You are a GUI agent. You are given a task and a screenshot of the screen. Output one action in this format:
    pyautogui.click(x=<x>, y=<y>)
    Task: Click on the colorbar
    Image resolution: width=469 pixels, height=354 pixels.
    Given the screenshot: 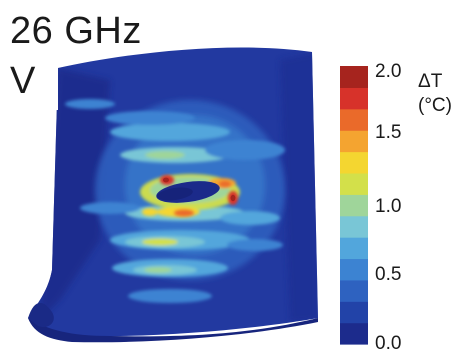 What is the action you would take?
    pyautogui.click(x=354, y=205)
    